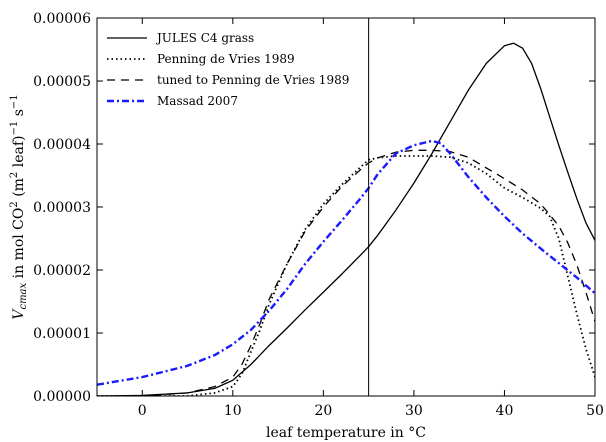 This screenshot has height=442, width=606. Describe the element at coordinates (19, 314) in the screenshot. I see `y-label-var: V` at that location.